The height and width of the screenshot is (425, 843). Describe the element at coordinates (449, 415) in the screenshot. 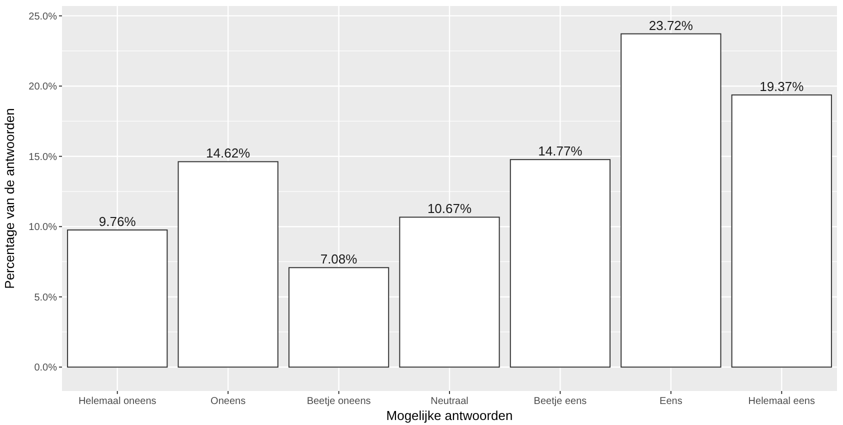

I see `x-axis-title: Mogelijke antwoorden` at that location.